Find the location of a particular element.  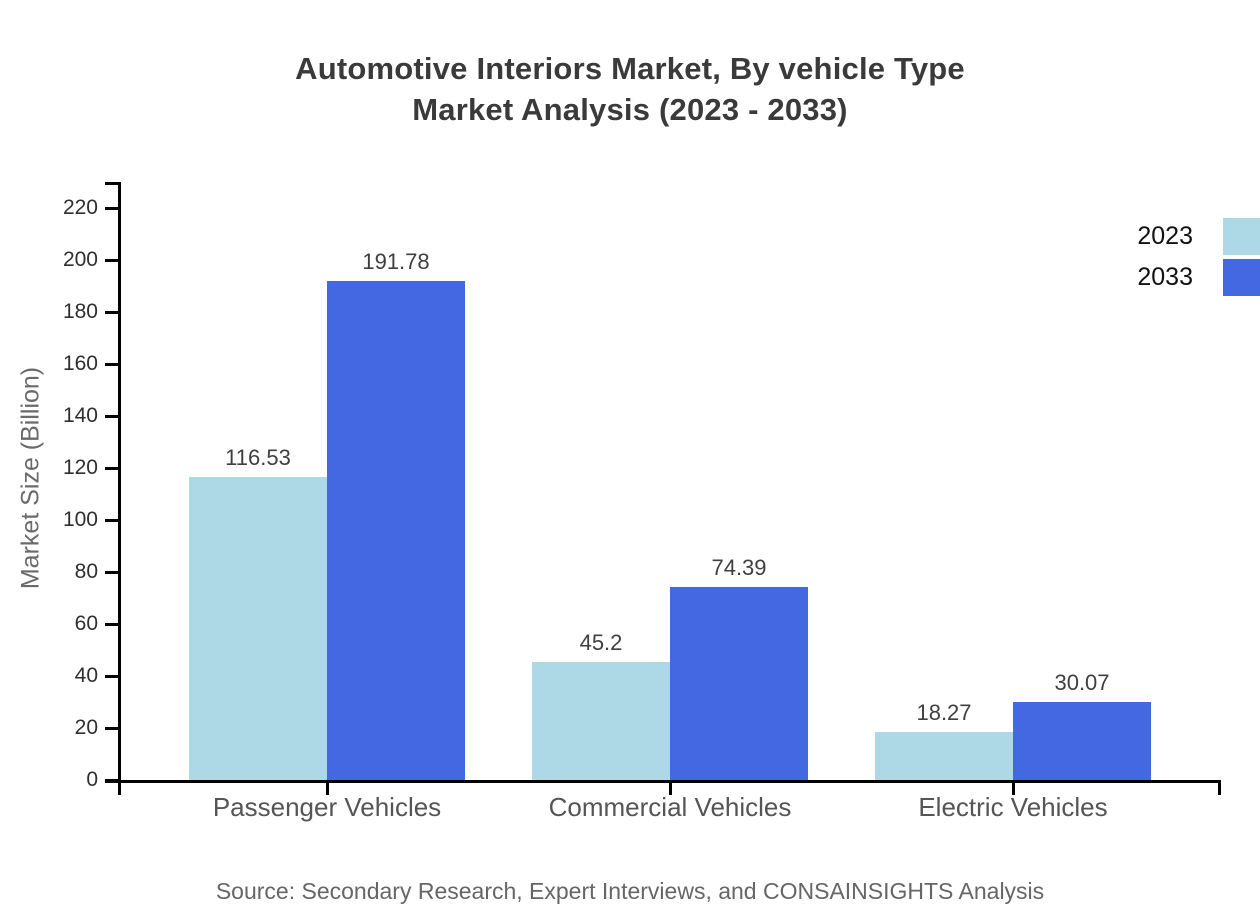

x-tick-passenger-vehicles is located at coordinates (327, 787).